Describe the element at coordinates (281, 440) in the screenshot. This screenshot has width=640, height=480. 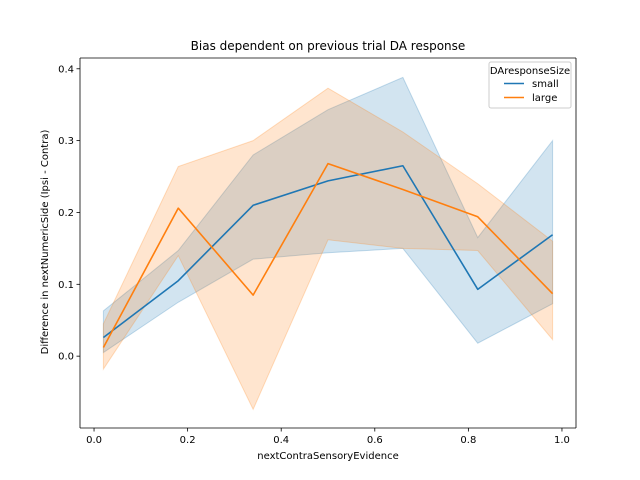
I see `x-tick-label: 0.4` at that location.